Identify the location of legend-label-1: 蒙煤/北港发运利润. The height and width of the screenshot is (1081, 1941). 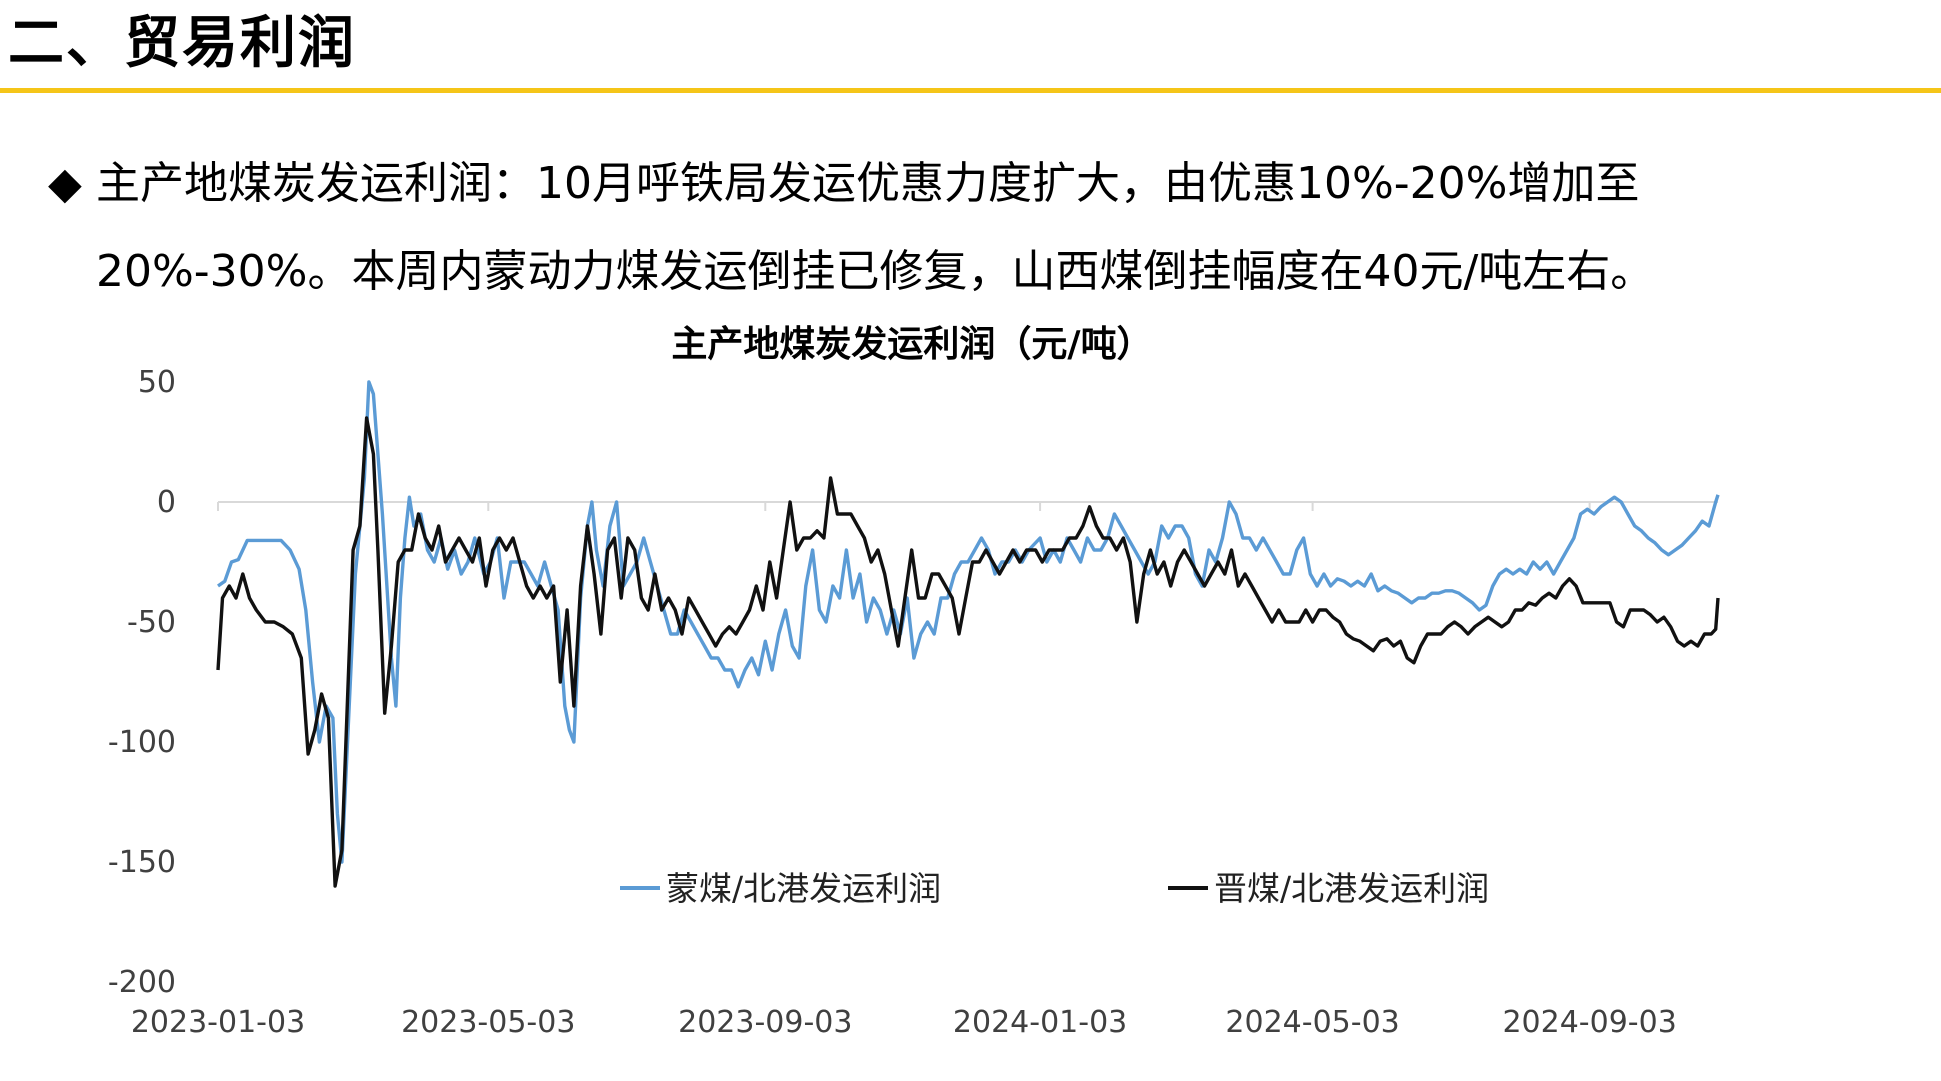
(803, 888).